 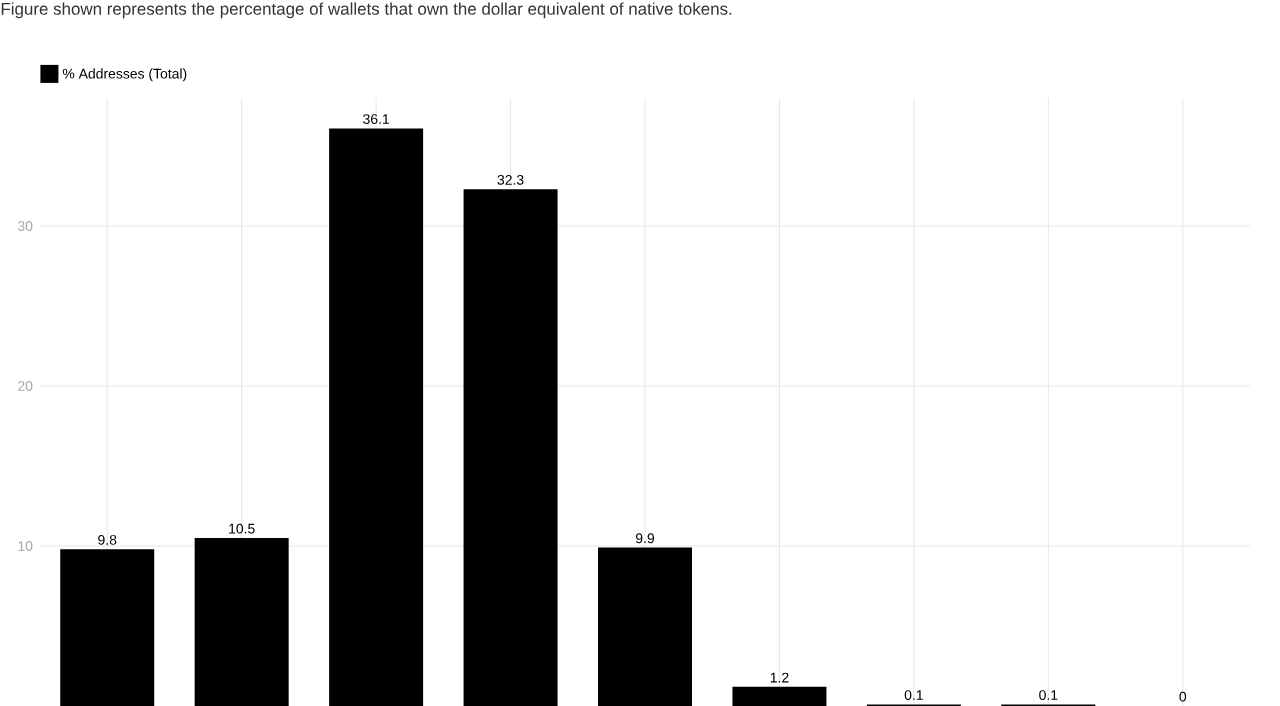 What do you see at coordinates (366, 10) in the screenshot?
I see `chart-title: Figure shown represents the percentage of wallets that own the dollar equivalent of native tokens.` at bounding box center [366, 10].